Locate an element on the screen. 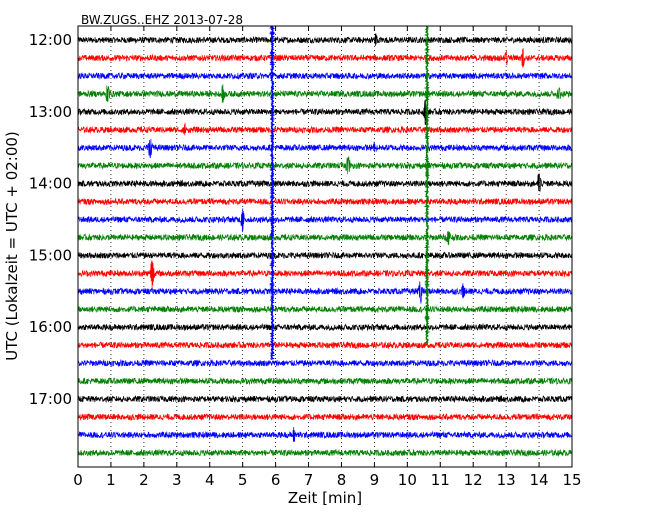 This screenshot has width=650, height=520. trace-16:30 is located at coordinates (325, 363).